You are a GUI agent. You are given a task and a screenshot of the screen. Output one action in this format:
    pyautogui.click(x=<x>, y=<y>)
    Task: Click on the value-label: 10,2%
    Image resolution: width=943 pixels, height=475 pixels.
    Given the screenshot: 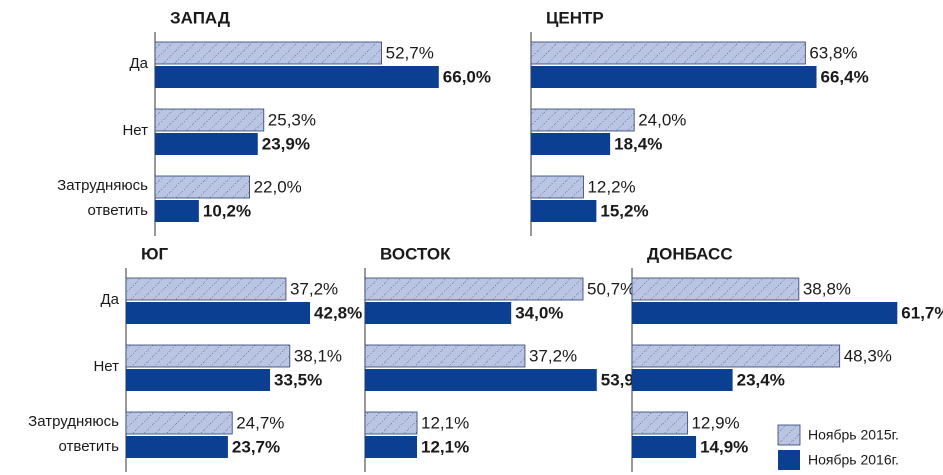 What is the action you would take?
    pyautogui.click(x=227, y=210)
    